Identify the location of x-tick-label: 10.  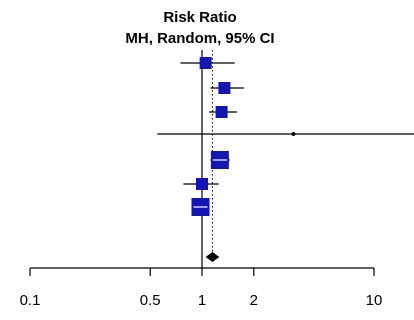
(374, 300).